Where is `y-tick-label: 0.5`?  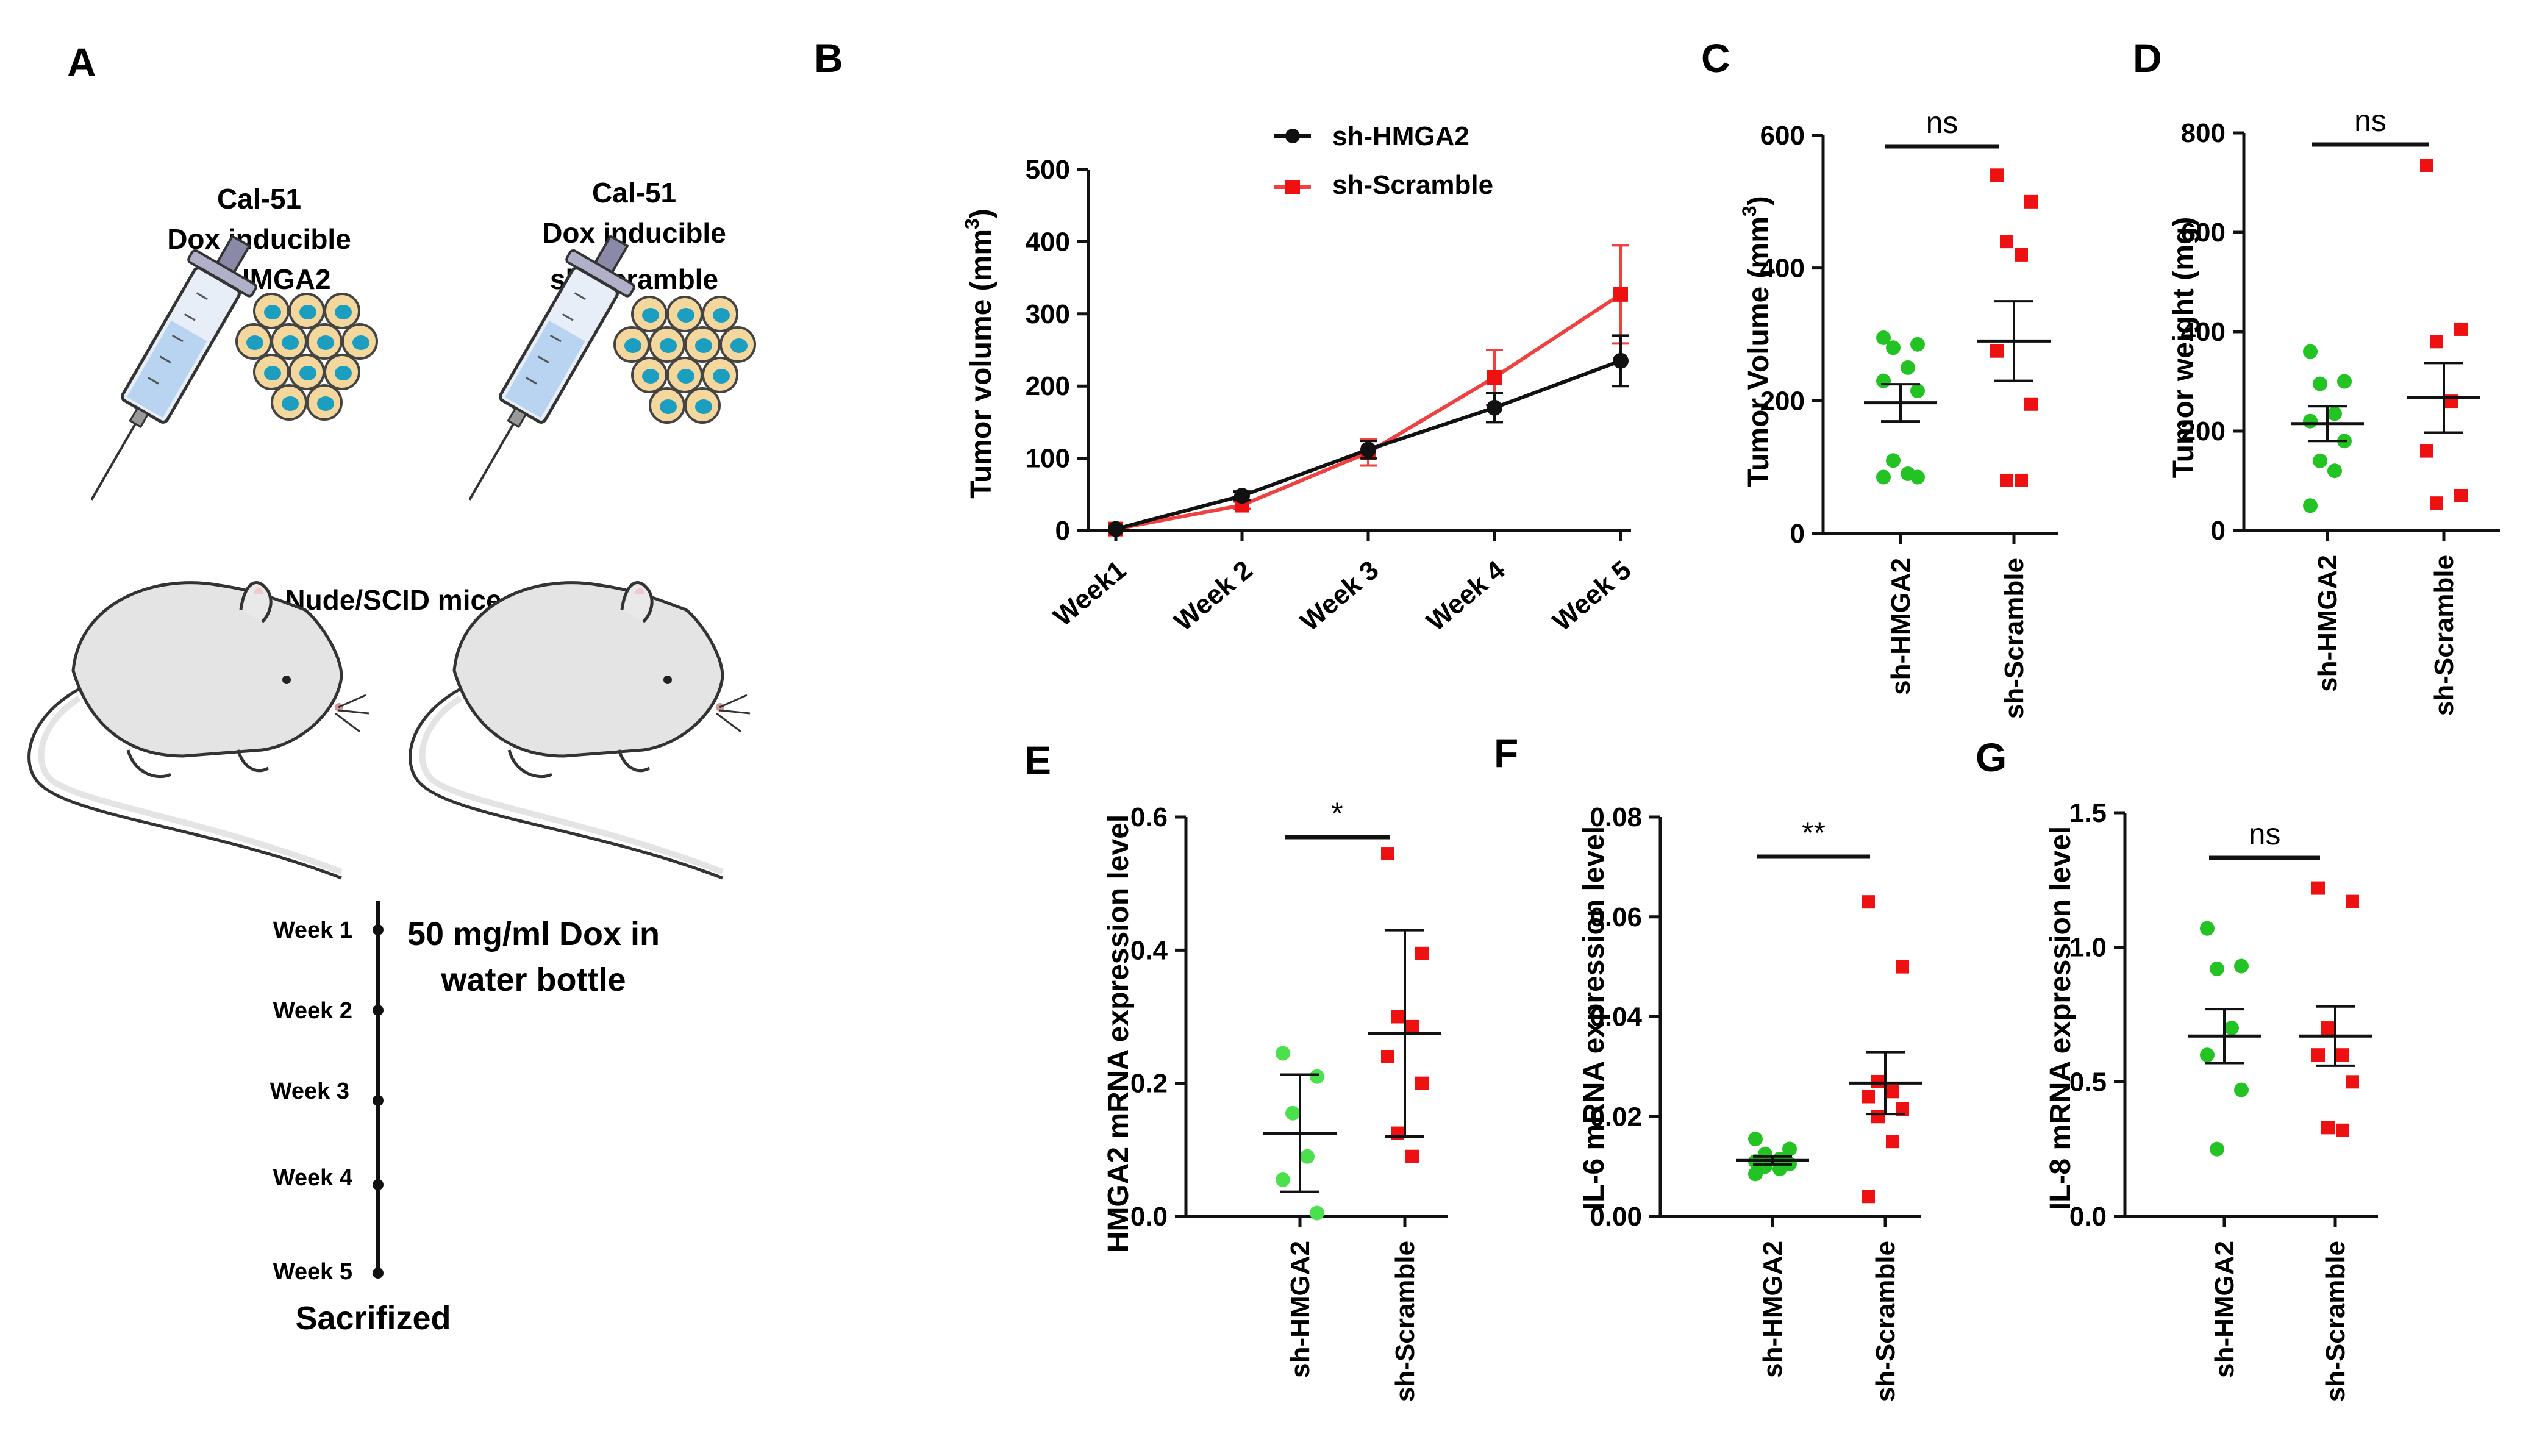
y-tick-label: 0.5 is located at coordinates (2088, 1082).